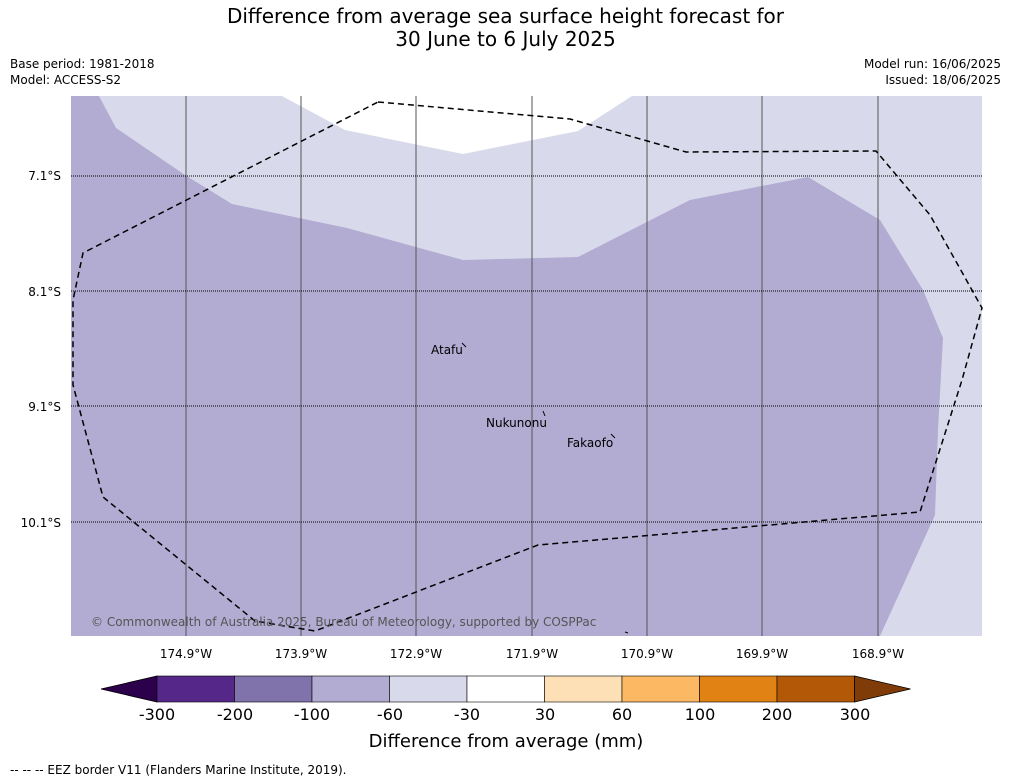 The width and height of the screenshot is (1011, 781). What do you see at coordinates (545, 488) in the screenshot?
I see `island-outlines` at bounding box center [545, 488].